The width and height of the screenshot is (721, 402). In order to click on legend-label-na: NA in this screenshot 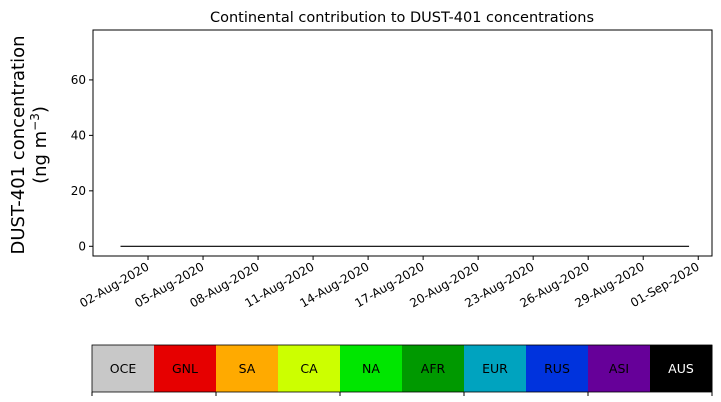, I will do `click(371, 368)`.